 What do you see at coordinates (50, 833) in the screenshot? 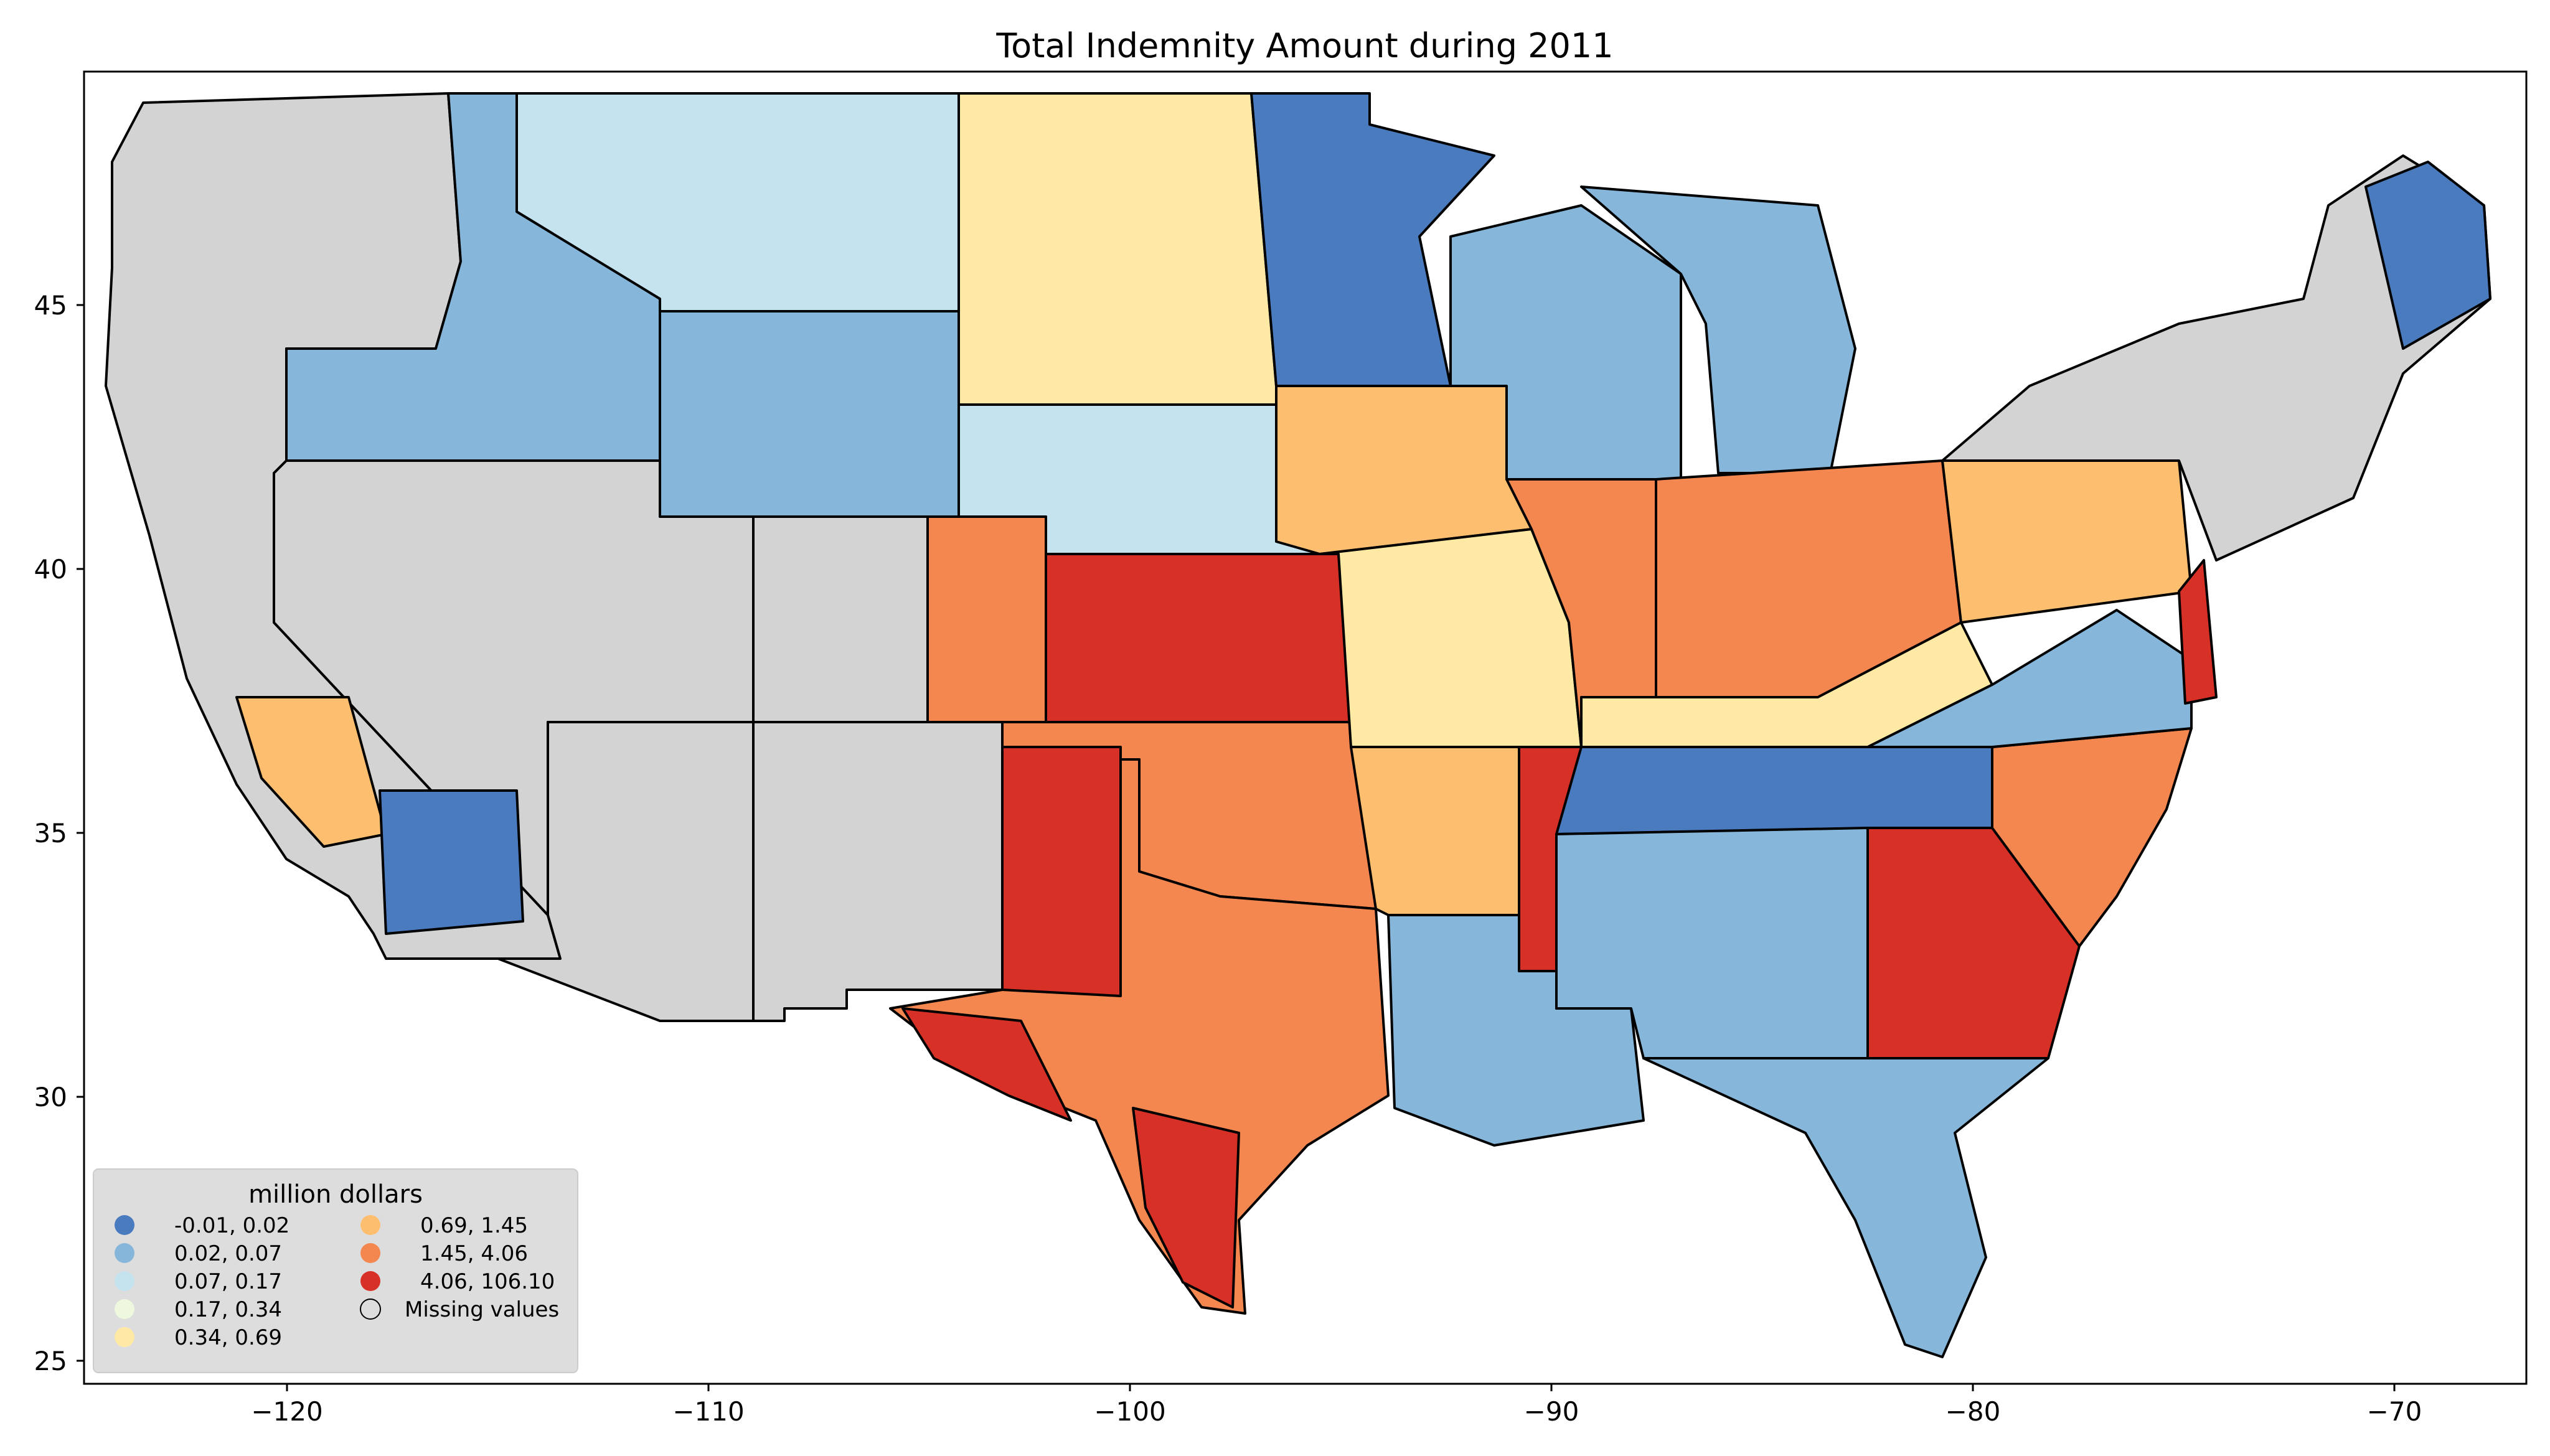
I see `y-tick-label: 35` at bounding box center [50, 833].